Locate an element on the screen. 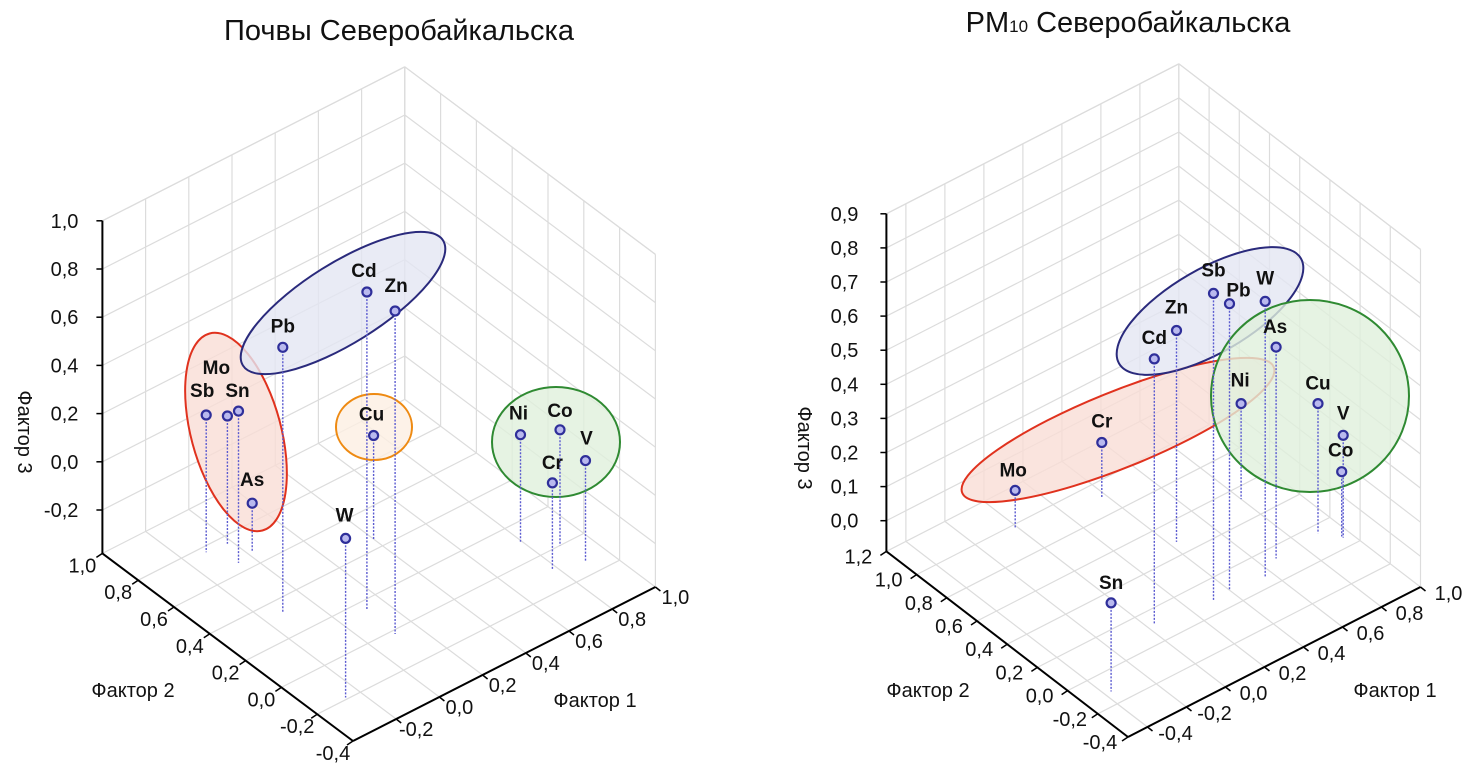  x-tick-label: 0,2 is located at coordinates (1293, 674).